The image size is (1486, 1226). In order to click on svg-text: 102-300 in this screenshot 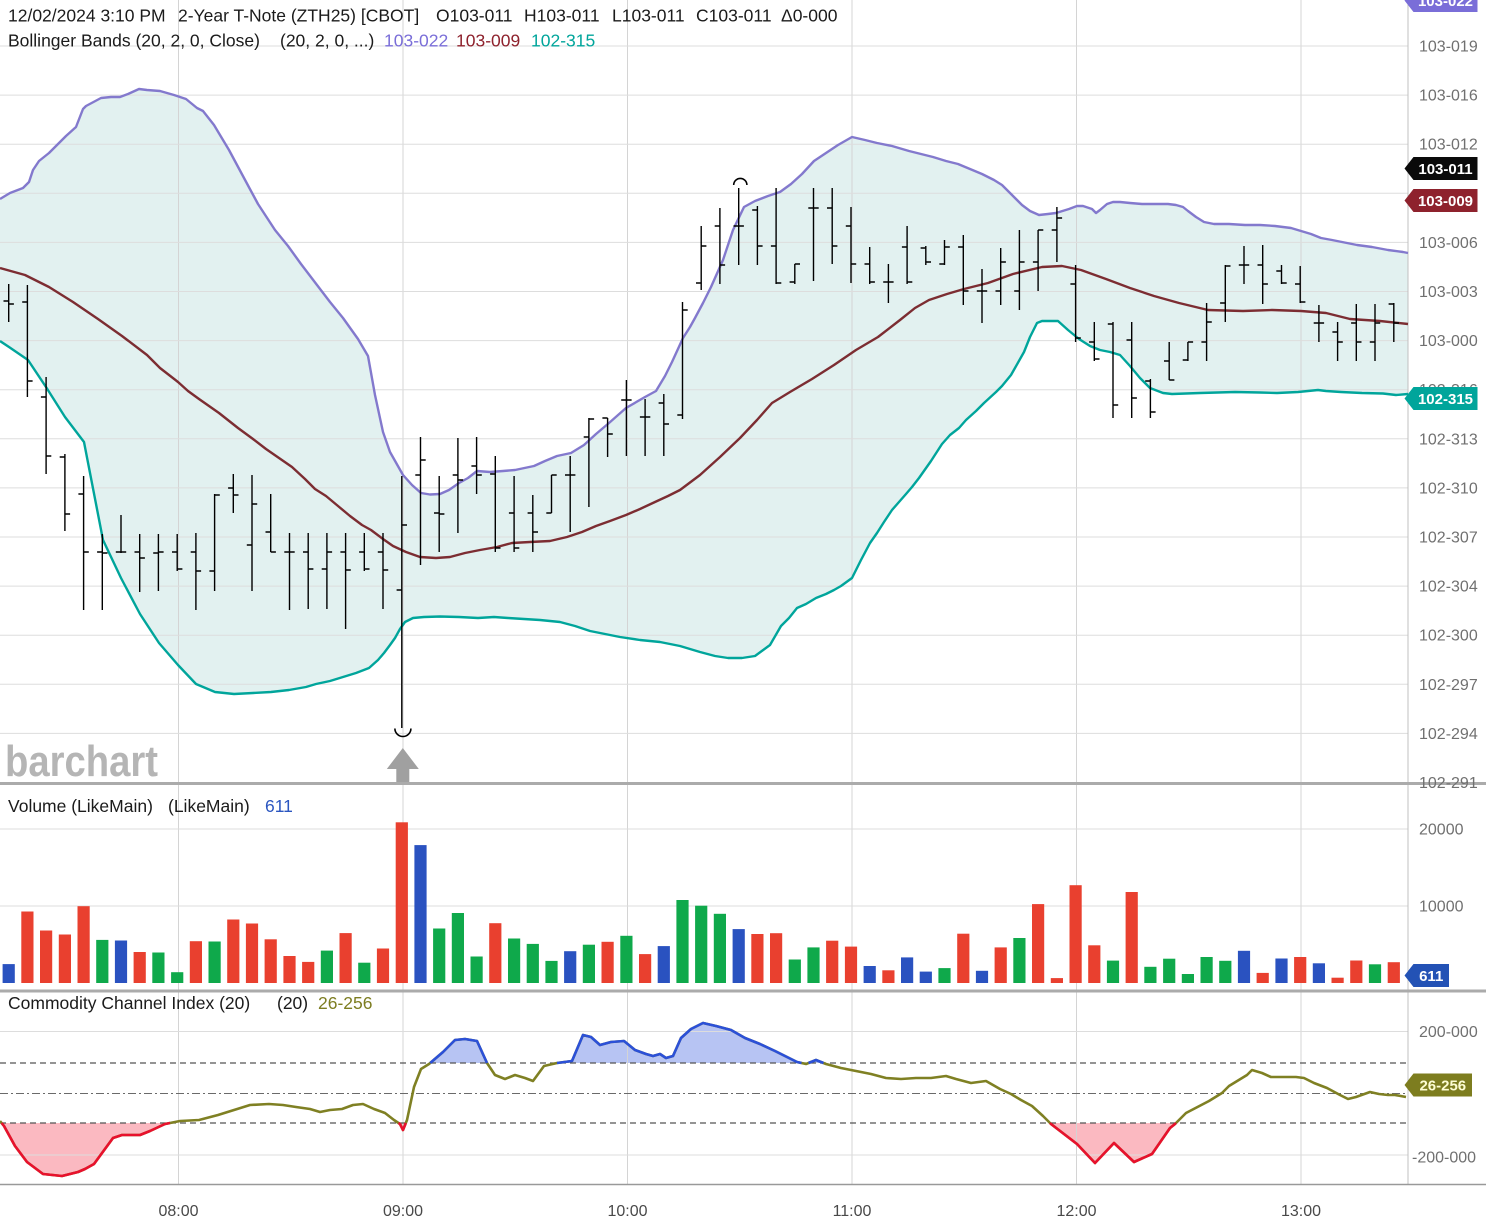, I will do `click(1448, 636)`.